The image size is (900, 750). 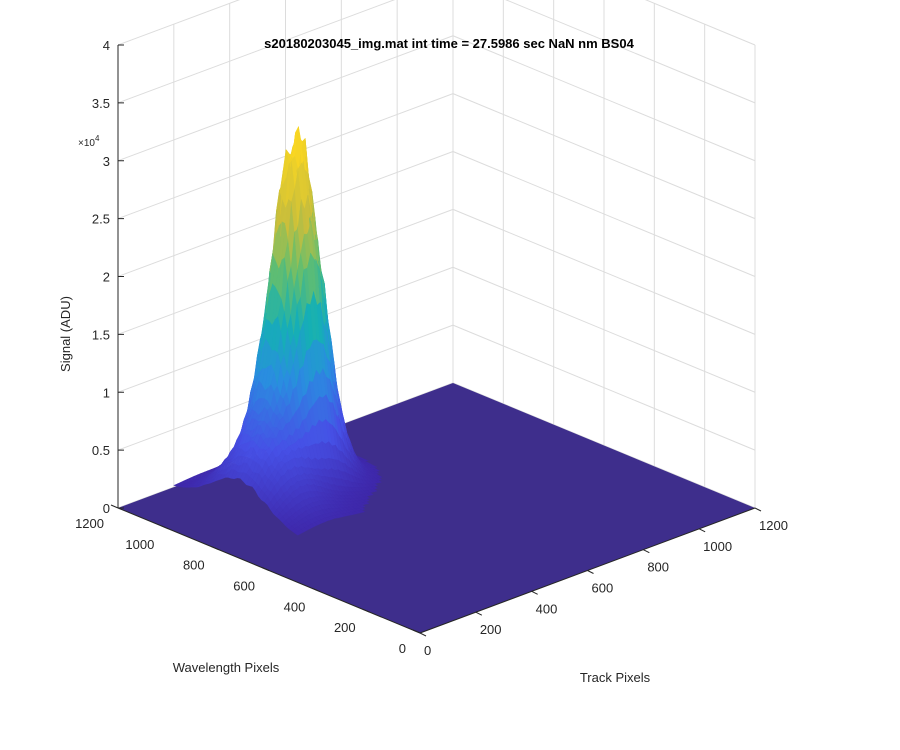 What do you see at coordinates (97, 138) in the screenshot?
I see `z-exponent-power: 4` at bounding box center [97, 138].